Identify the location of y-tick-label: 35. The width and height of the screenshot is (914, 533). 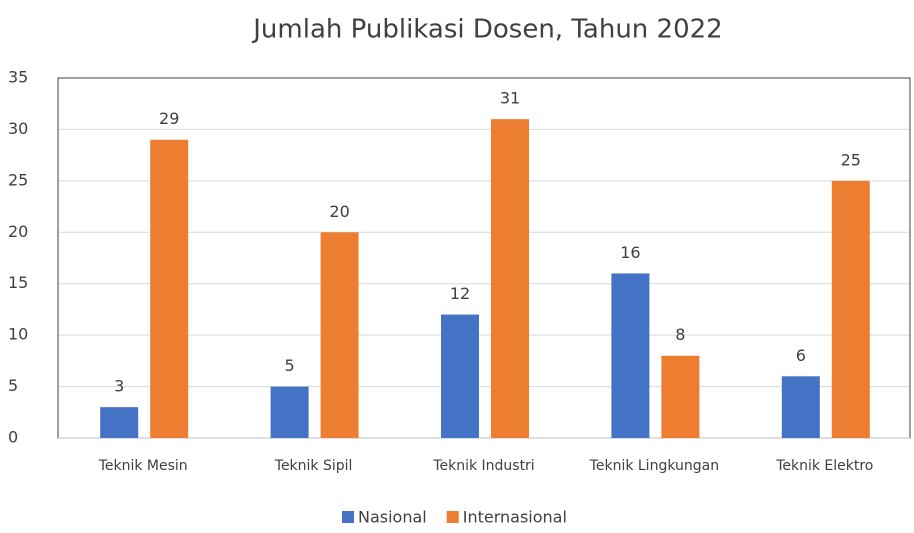
(18, 77).